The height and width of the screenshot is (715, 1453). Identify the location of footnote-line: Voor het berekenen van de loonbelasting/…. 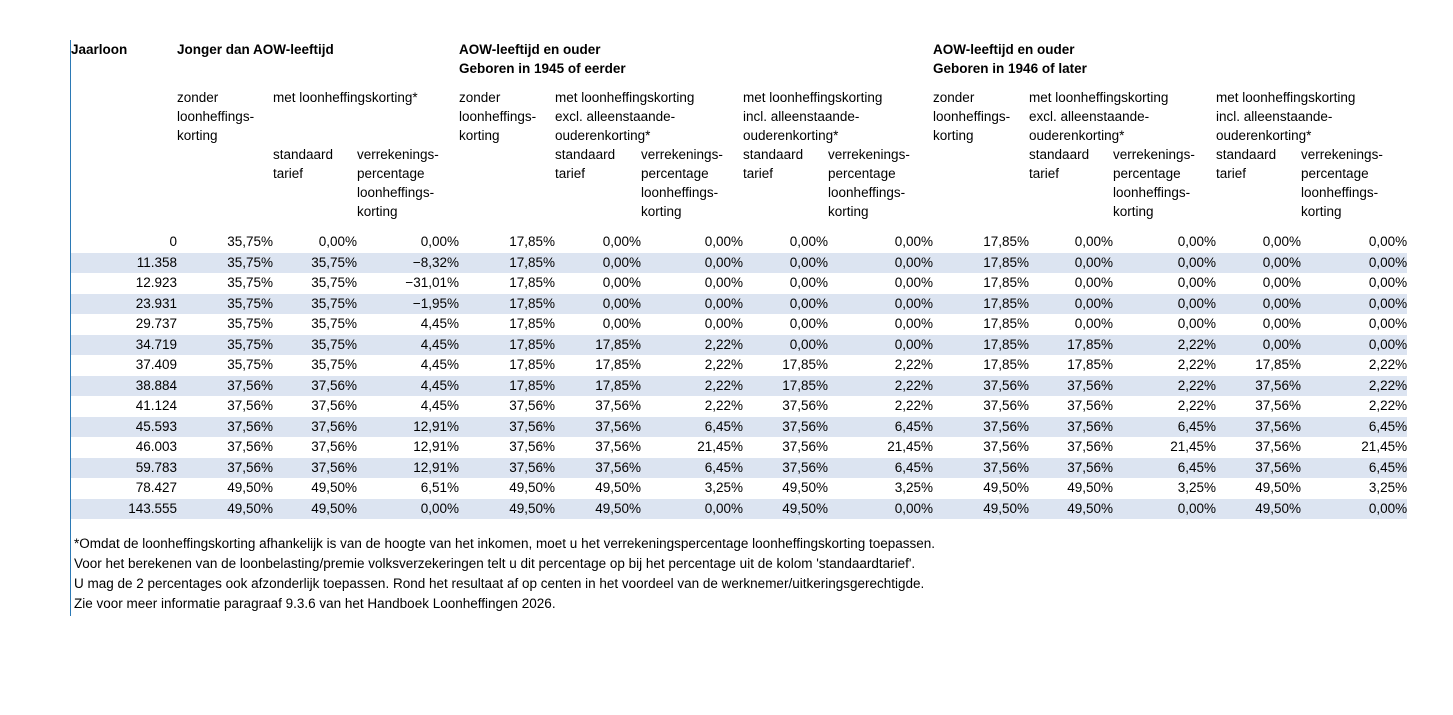
(495, 563).